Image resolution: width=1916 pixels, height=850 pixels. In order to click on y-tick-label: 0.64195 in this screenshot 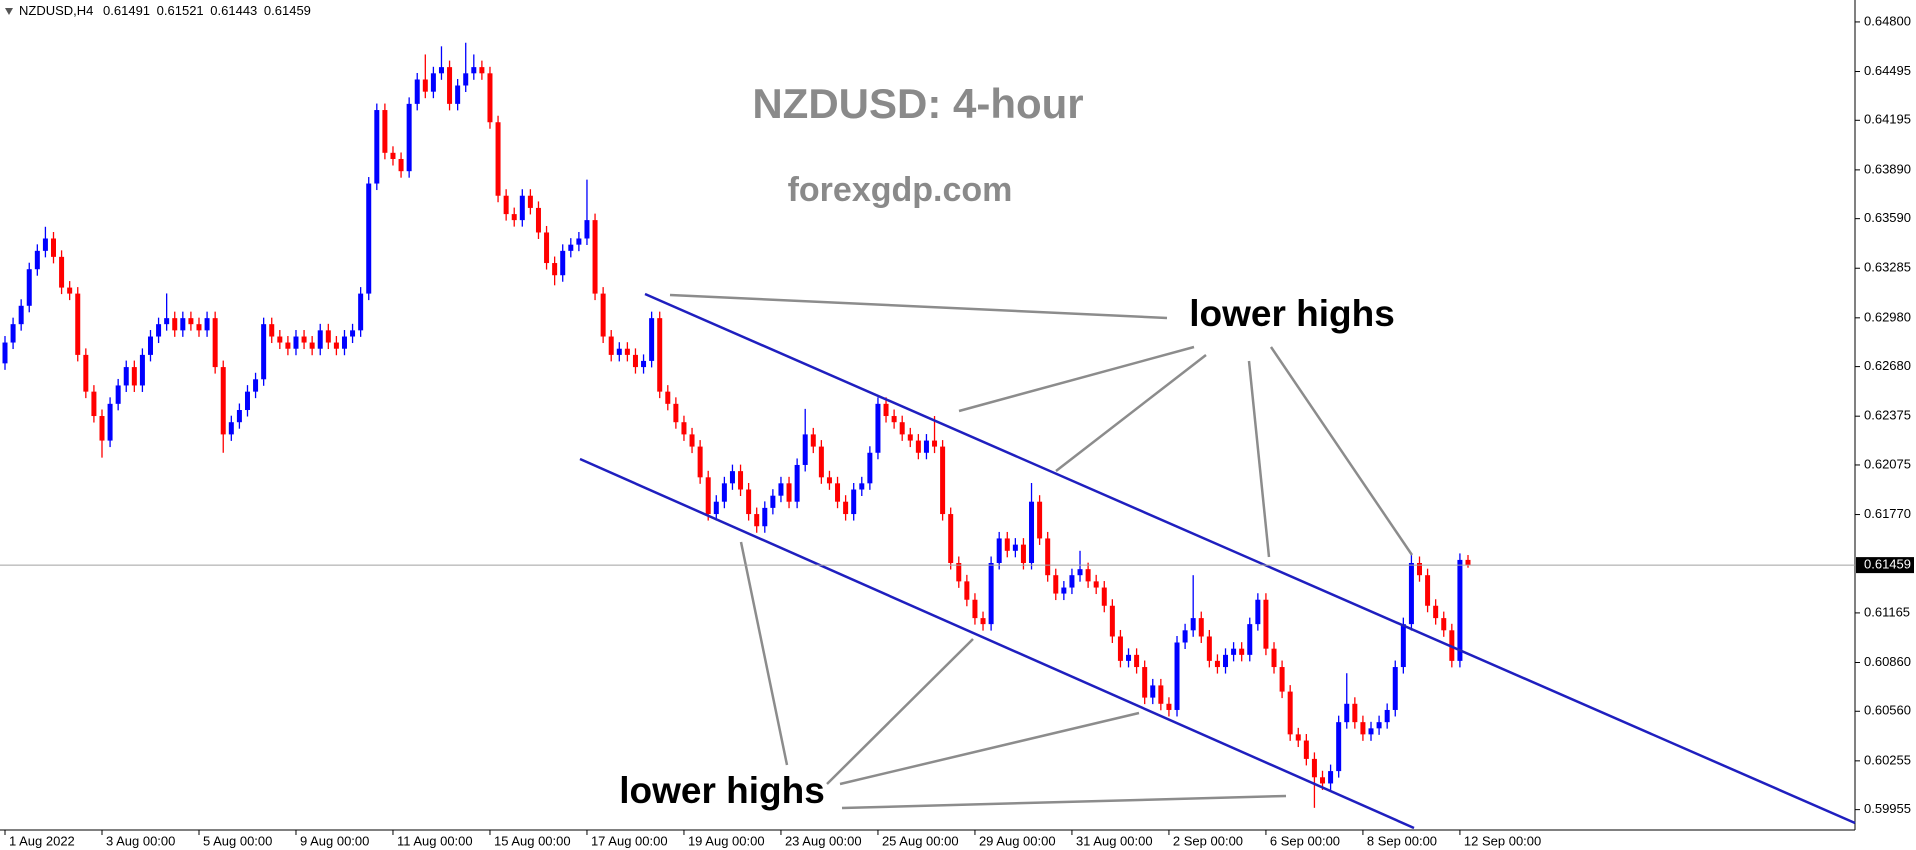, I will do `click(1887, 119)`.